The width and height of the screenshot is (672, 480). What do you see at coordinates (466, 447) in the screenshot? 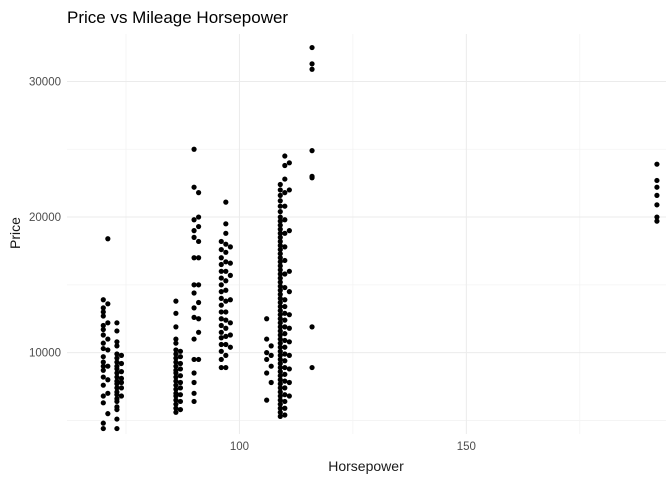
I see `x-tick-label: 150` at bounding box center [466, 447].